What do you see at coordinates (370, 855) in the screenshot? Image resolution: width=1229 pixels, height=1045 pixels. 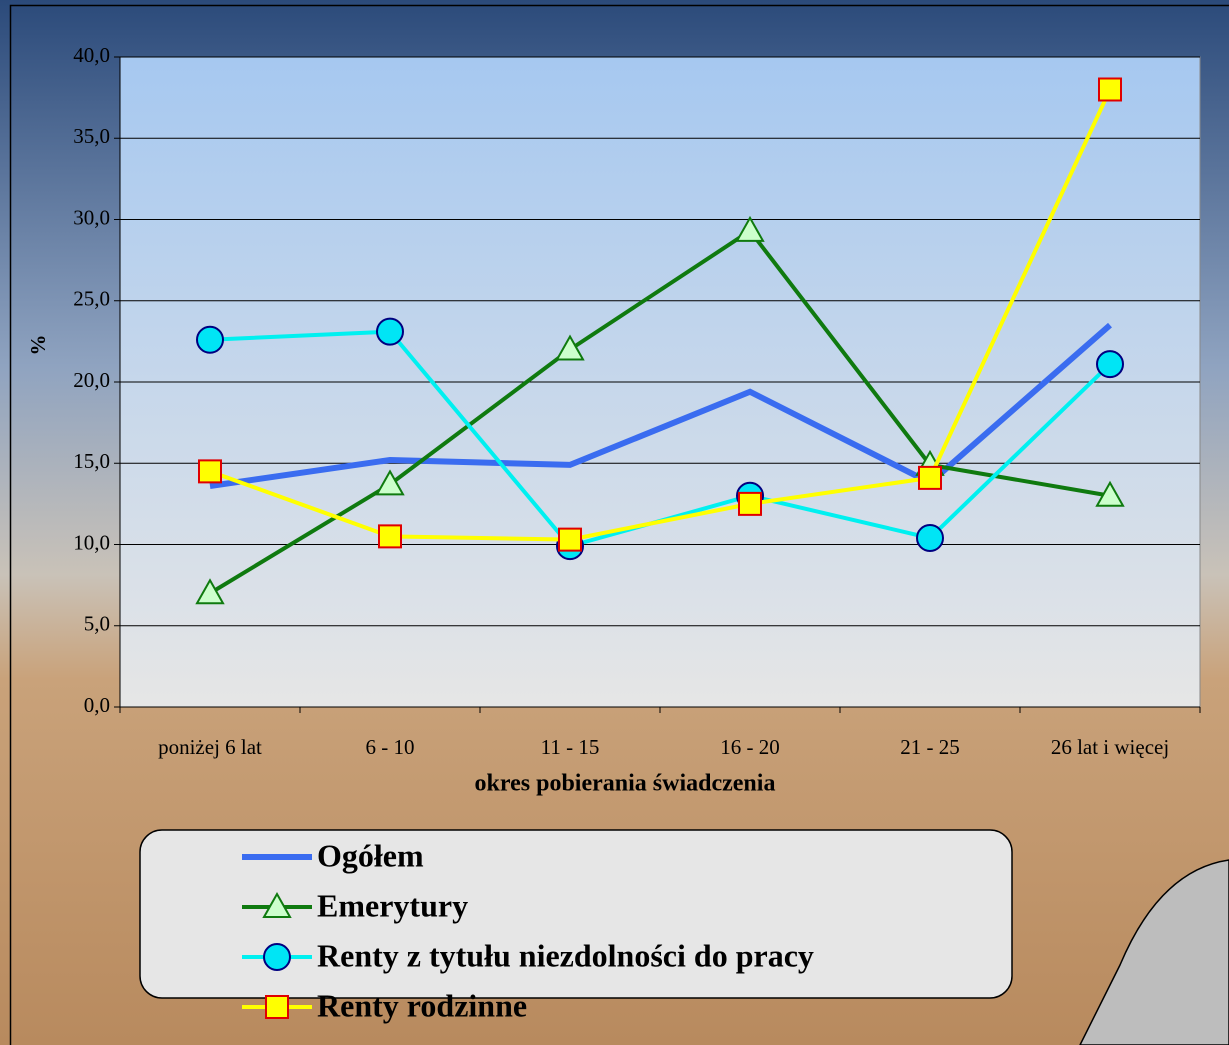 I see `legend-label: Ogółem` at bounding box center [370, 855].